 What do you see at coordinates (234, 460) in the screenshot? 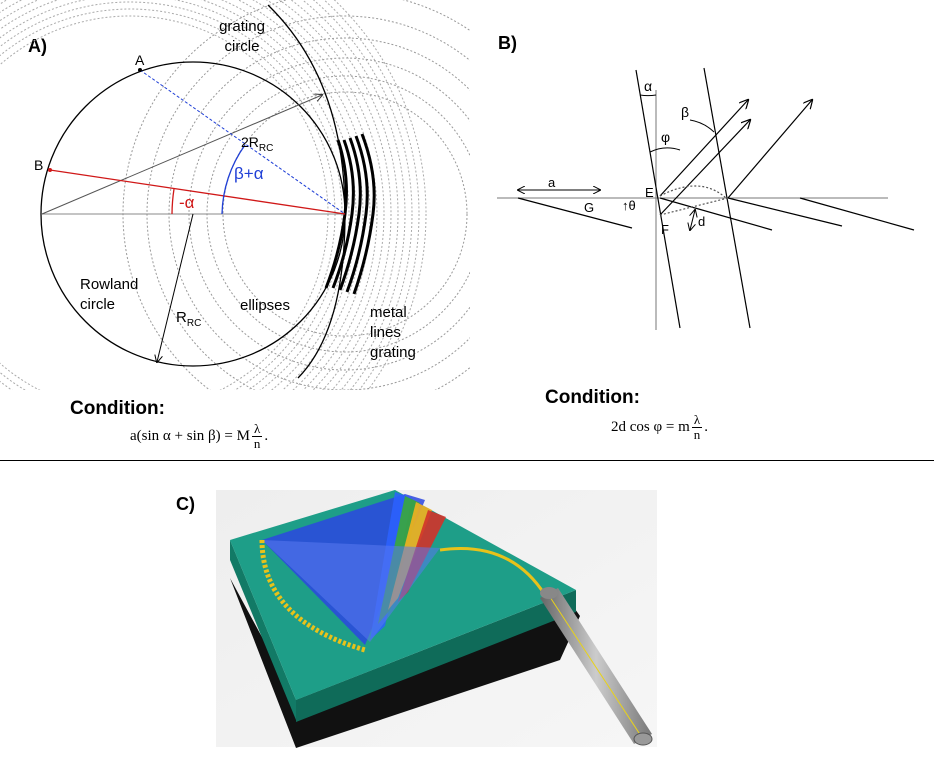
I see `divider-left` at bounding box center [234, 460].